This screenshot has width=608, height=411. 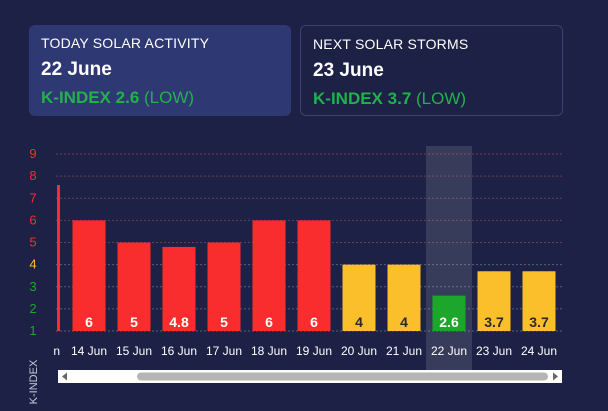 I want to click on x-axis-label: 15 Jun, so click(x=134, y=351).